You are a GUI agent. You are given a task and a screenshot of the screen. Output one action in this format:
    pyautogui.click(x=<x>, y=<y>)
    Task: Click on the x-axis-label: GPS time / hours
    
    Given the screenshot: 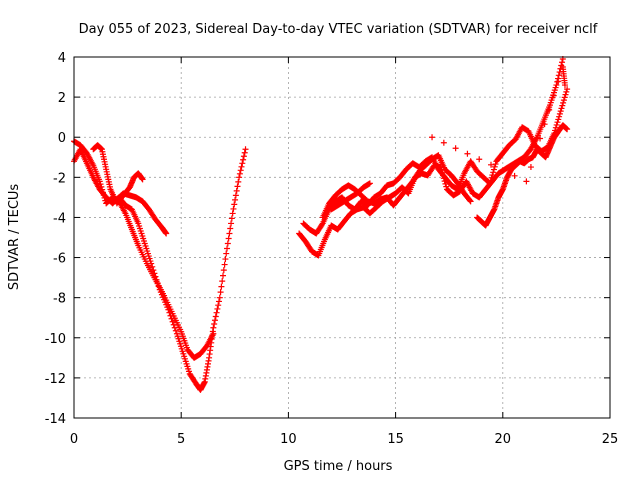 What is the action you would take?
    pyautogui.click(x=338, y=466)
    